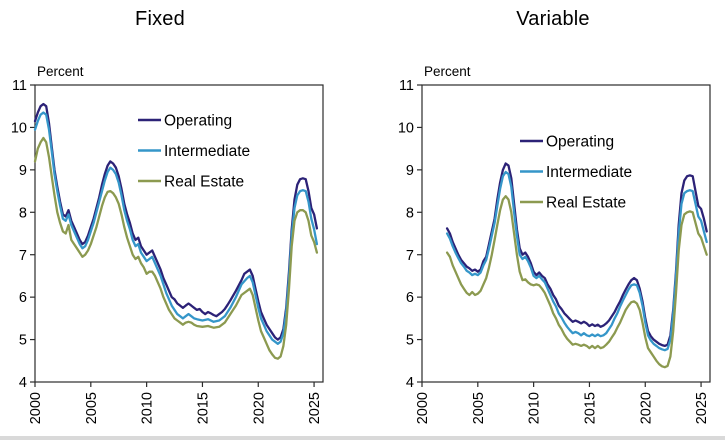  What do you see at coordinates (160, 19) in the screenshot?
I see `chart-title-fixed: Fixed` at bounding box center [160, 19].